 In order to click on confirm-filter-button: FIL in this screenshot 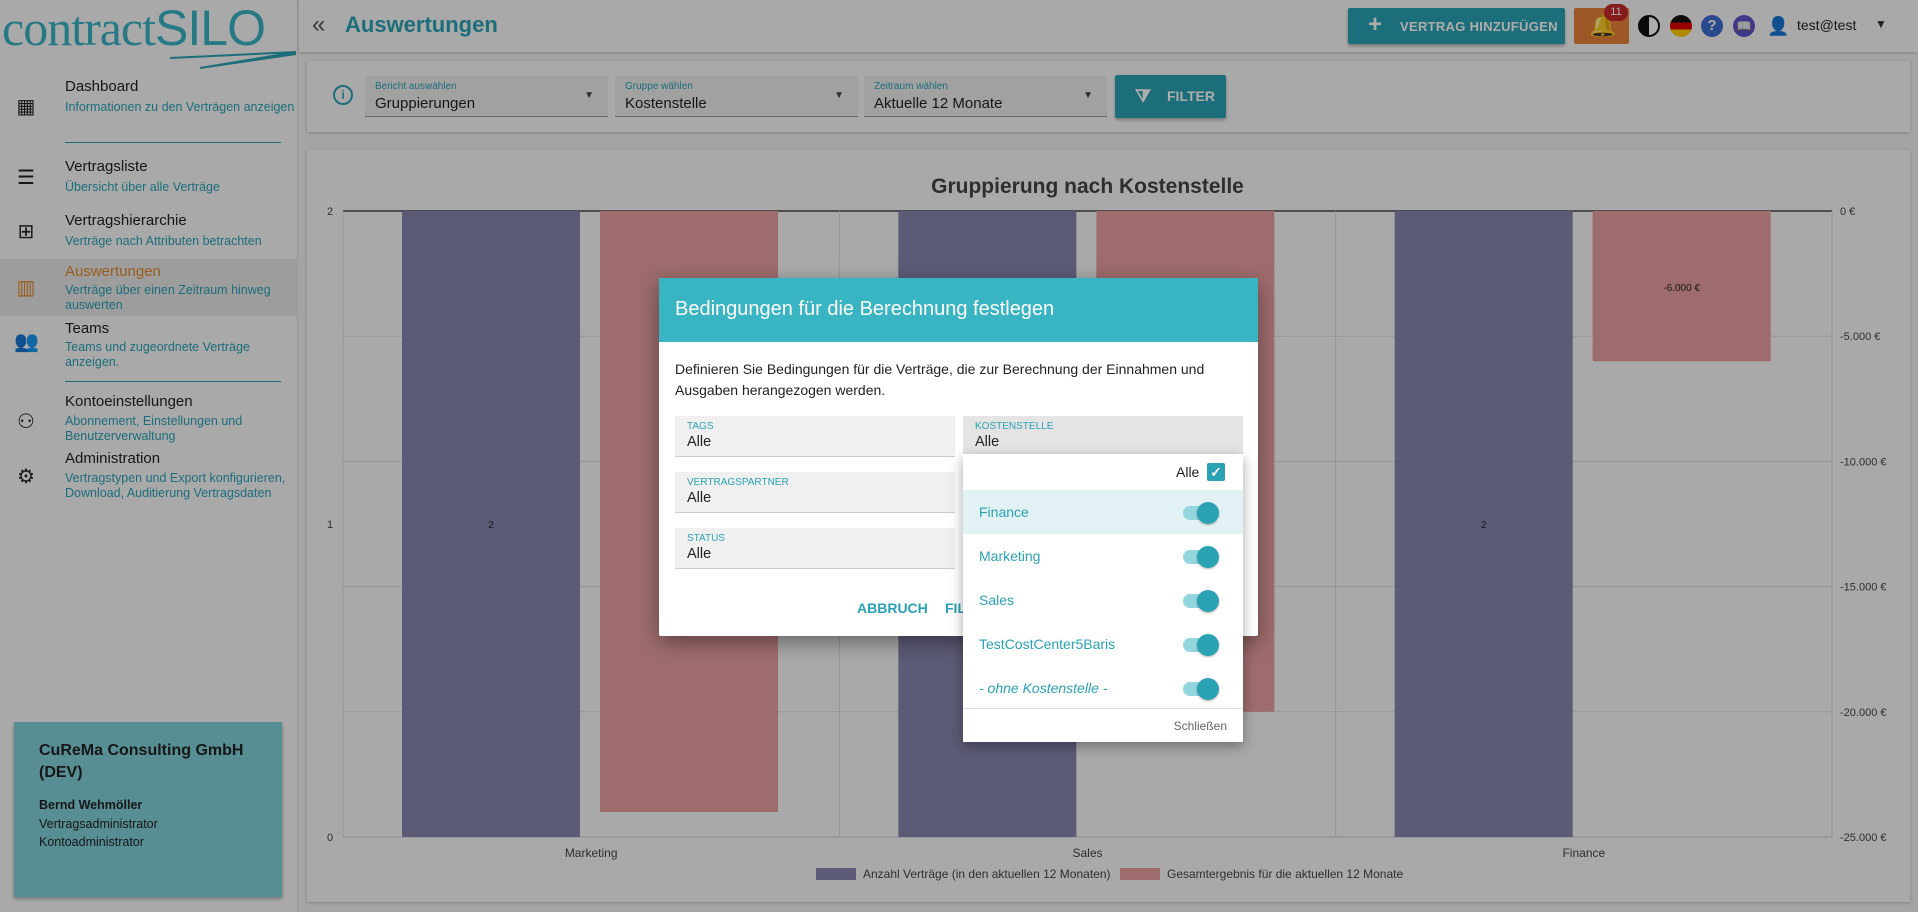, I will do `click(955, 608)`.